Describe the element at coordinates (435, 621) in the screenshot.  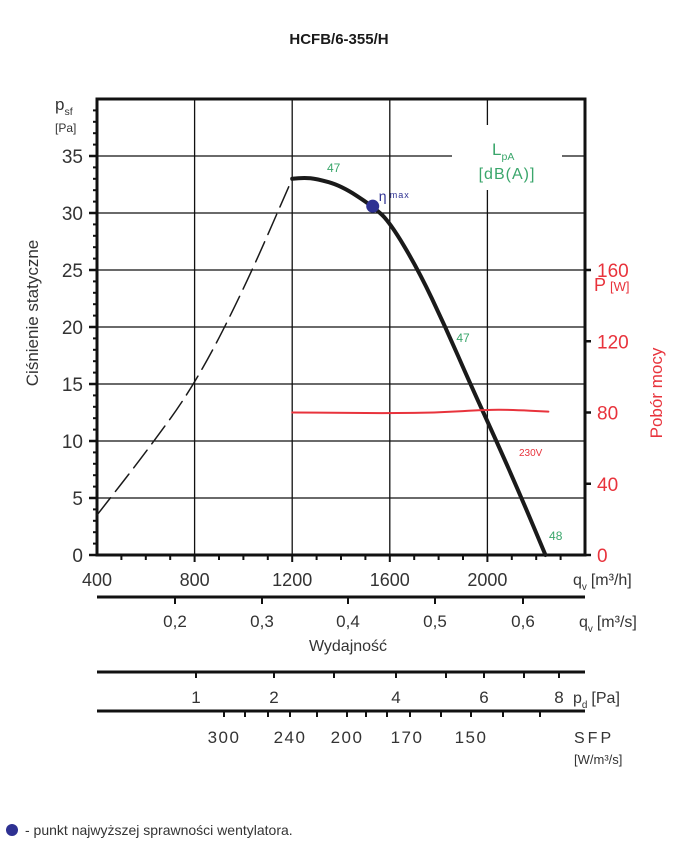
I see `qv-m3s-tick-label: 0,5` at that location.